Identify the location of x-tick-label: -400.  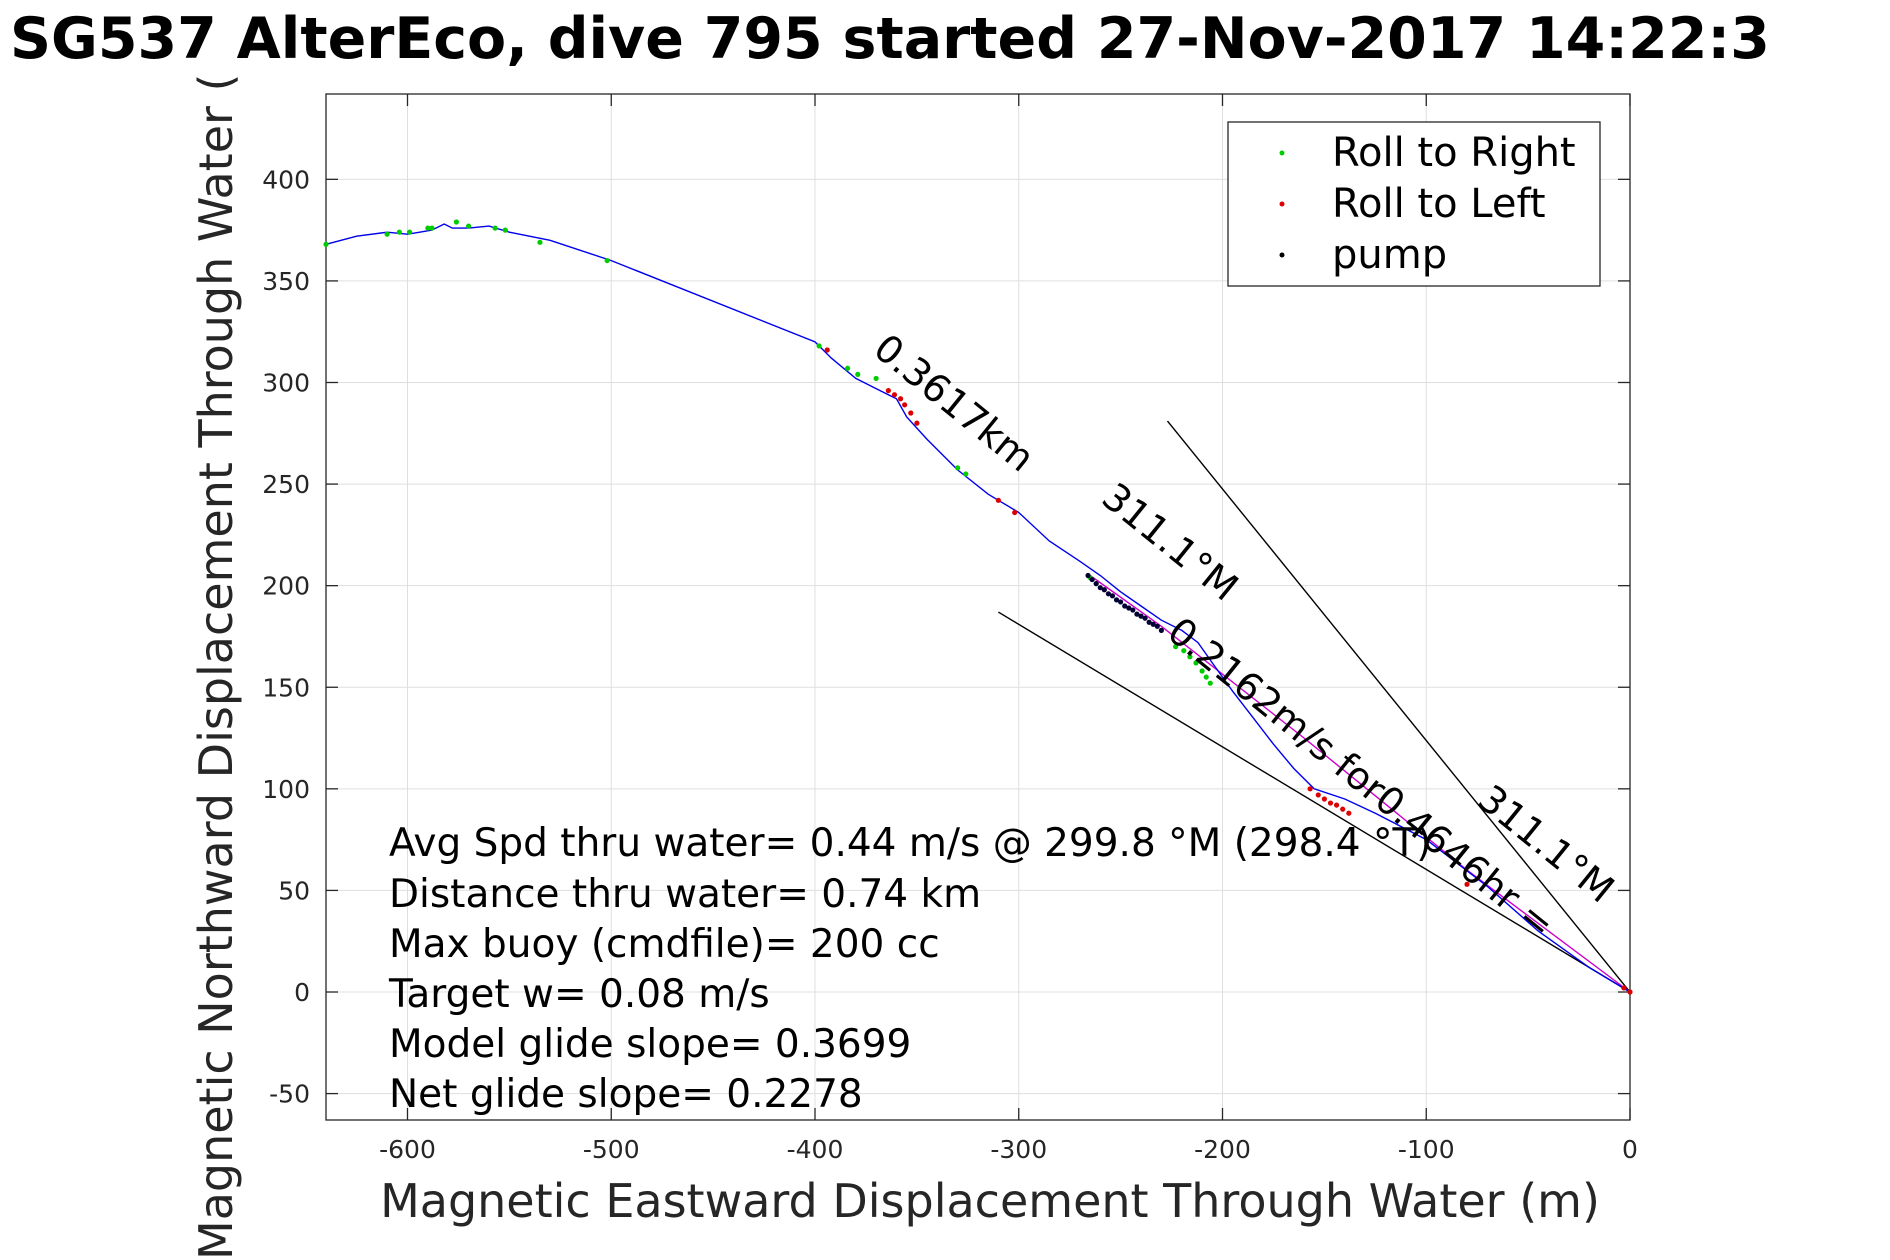
(815, 1149).